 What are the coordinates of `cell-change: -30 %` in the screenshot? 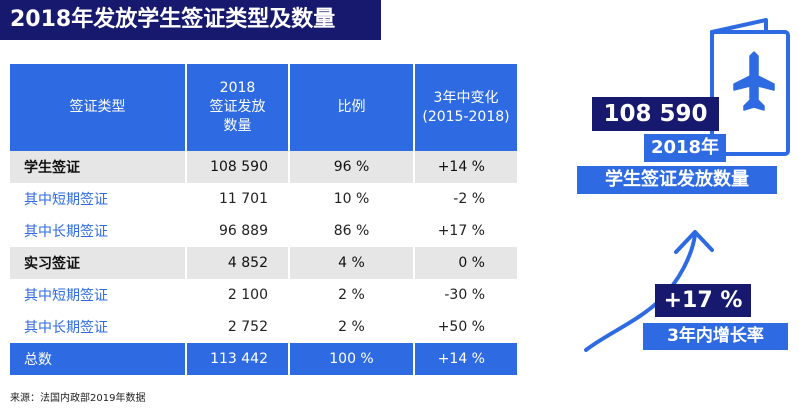 It's located at (465, 295).